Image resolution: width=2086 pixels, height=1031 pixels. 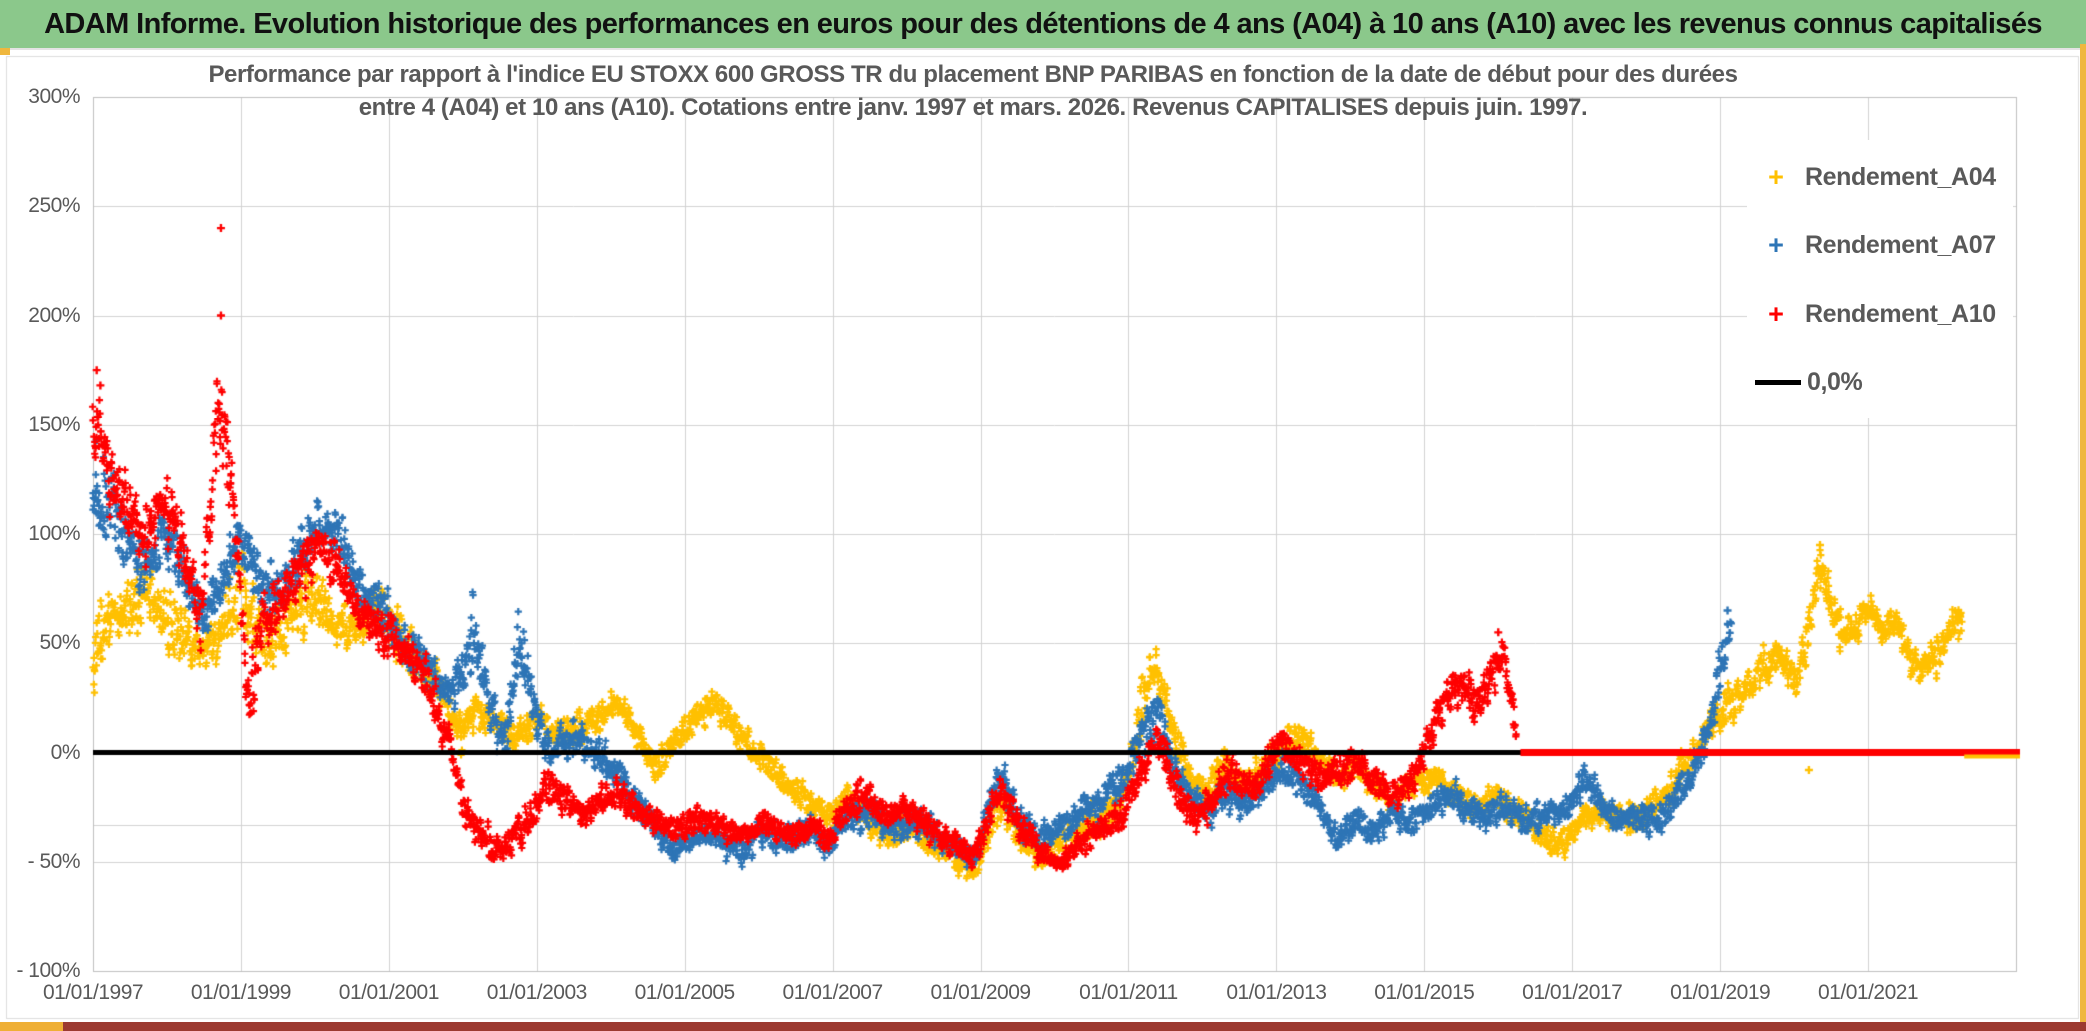 What do you see at coordinates (31, 1026) in the screenshot?
I see `bottom-gold-segment` at bounding box center [31, 1026].